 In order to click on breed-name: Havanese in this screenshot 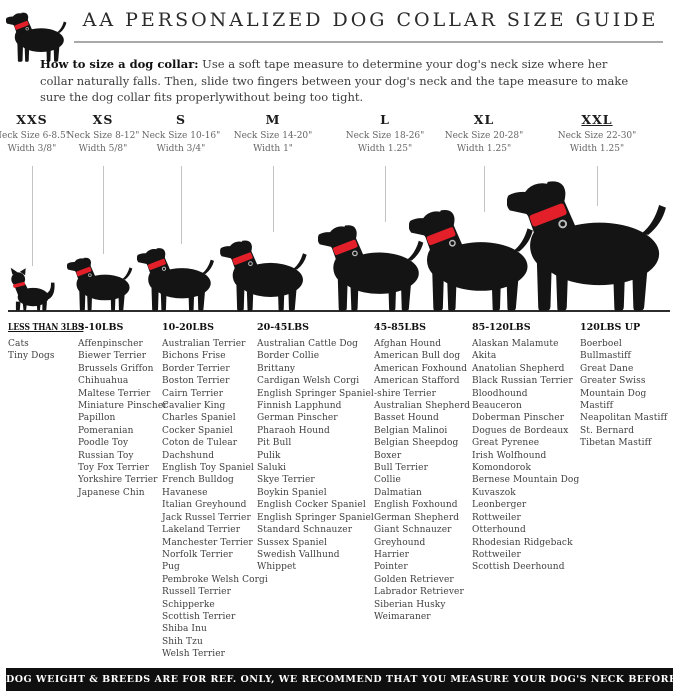, I will do `click(185, 492)`.